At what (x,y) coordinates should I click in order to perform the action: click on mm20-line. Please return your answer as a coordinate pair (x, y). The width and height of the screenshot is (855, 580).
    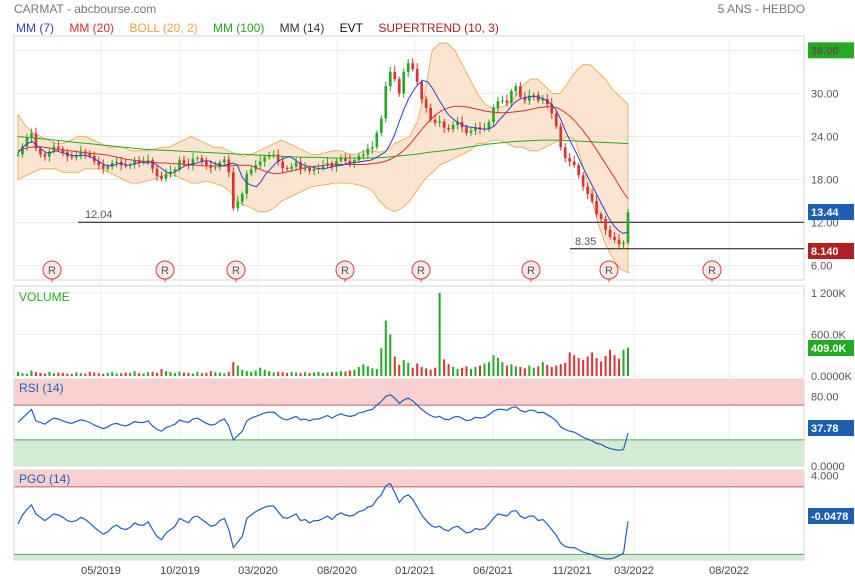
    Looking at the image, I should click on (323, 152).